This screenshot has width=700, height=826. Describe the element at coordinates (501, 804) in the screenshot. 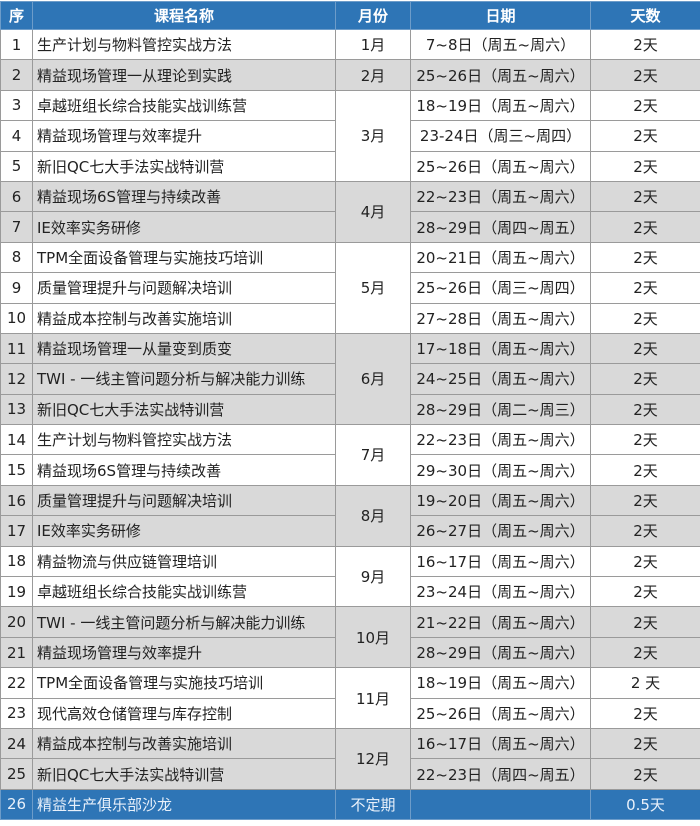

I see `cell-date` at that location.